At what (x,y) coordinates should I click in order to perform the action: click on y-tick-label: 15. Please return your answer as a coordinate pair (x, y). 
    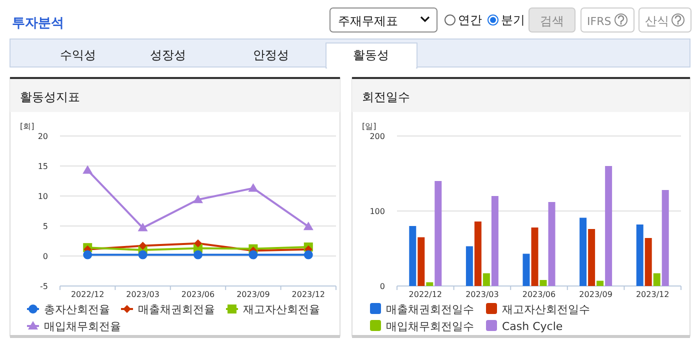
    Looking at the image, I should click on (43, 166).